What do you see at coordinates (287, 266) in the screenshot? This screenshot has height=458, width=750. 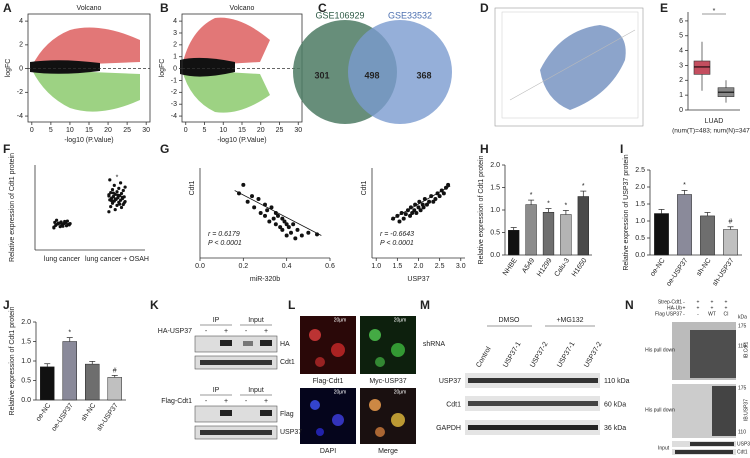 I see `x-tick-label: 0.4` at bounding box center [287, 266].